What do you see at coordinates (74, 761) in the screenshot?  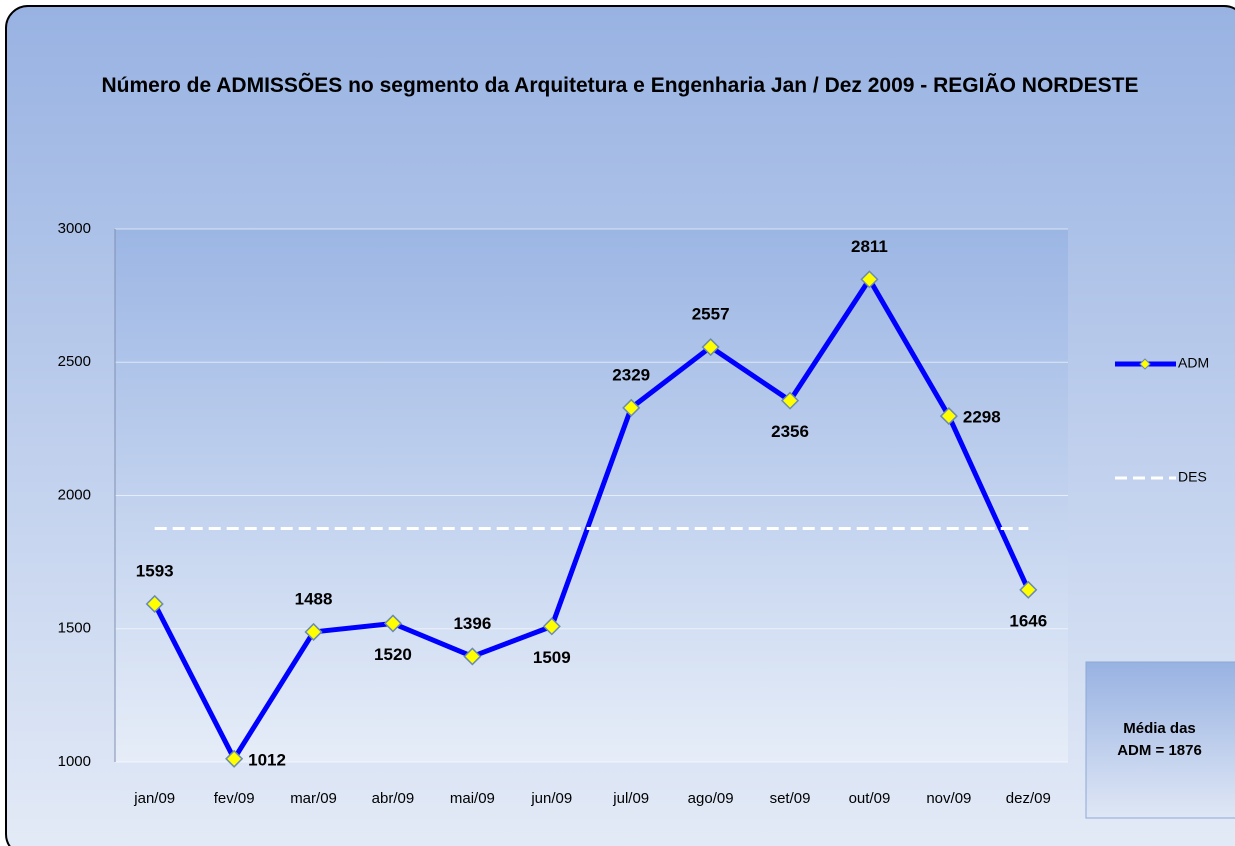 I see `y-tick-label: 1000` at bounding box center [74, 761].